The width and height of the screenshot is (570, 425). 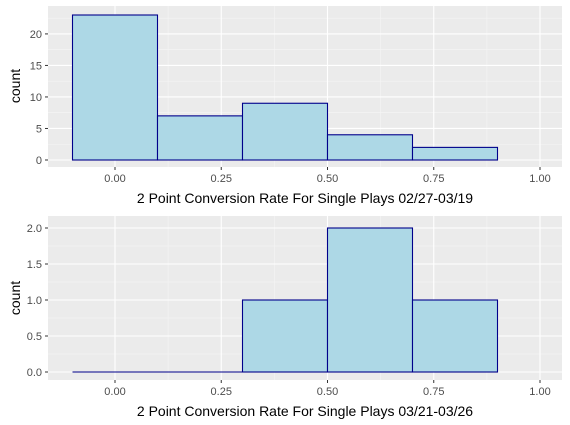 What do you see at coordinates (34, 265) in the screenshot?
I see `y-tick-label: 1.5` at bounding box center [34, 265].